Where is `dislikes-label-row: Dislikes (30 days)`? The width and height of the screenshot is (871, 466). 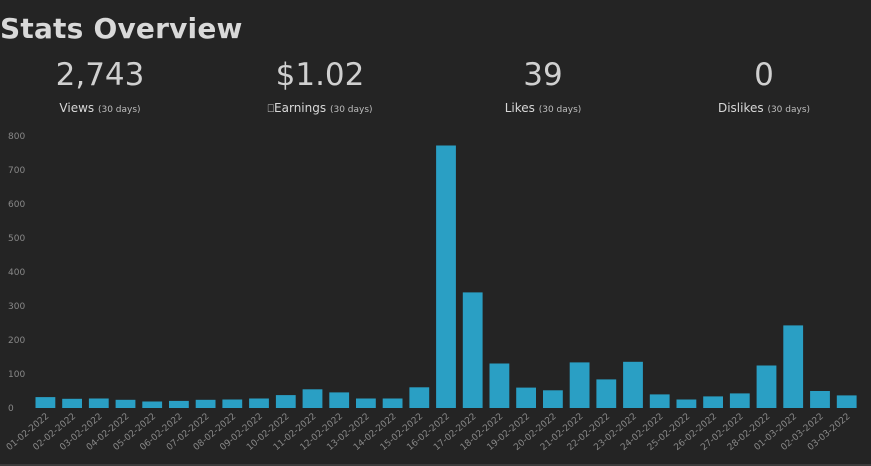
dislikes-label-row: Dislikes (30 days) is located at coordinates (764, 108).